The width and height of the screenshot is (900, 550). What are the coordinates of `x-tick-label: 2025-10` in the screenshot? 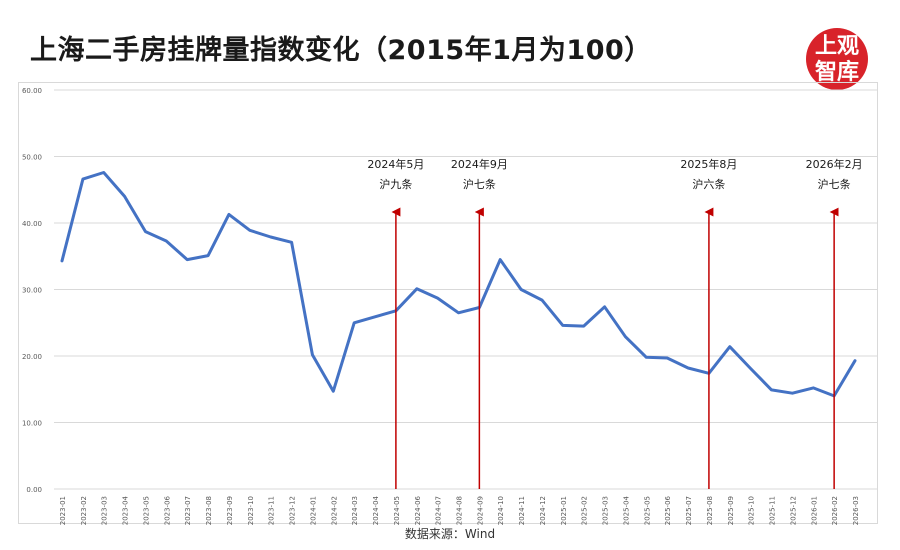 It's located at (752, 510).